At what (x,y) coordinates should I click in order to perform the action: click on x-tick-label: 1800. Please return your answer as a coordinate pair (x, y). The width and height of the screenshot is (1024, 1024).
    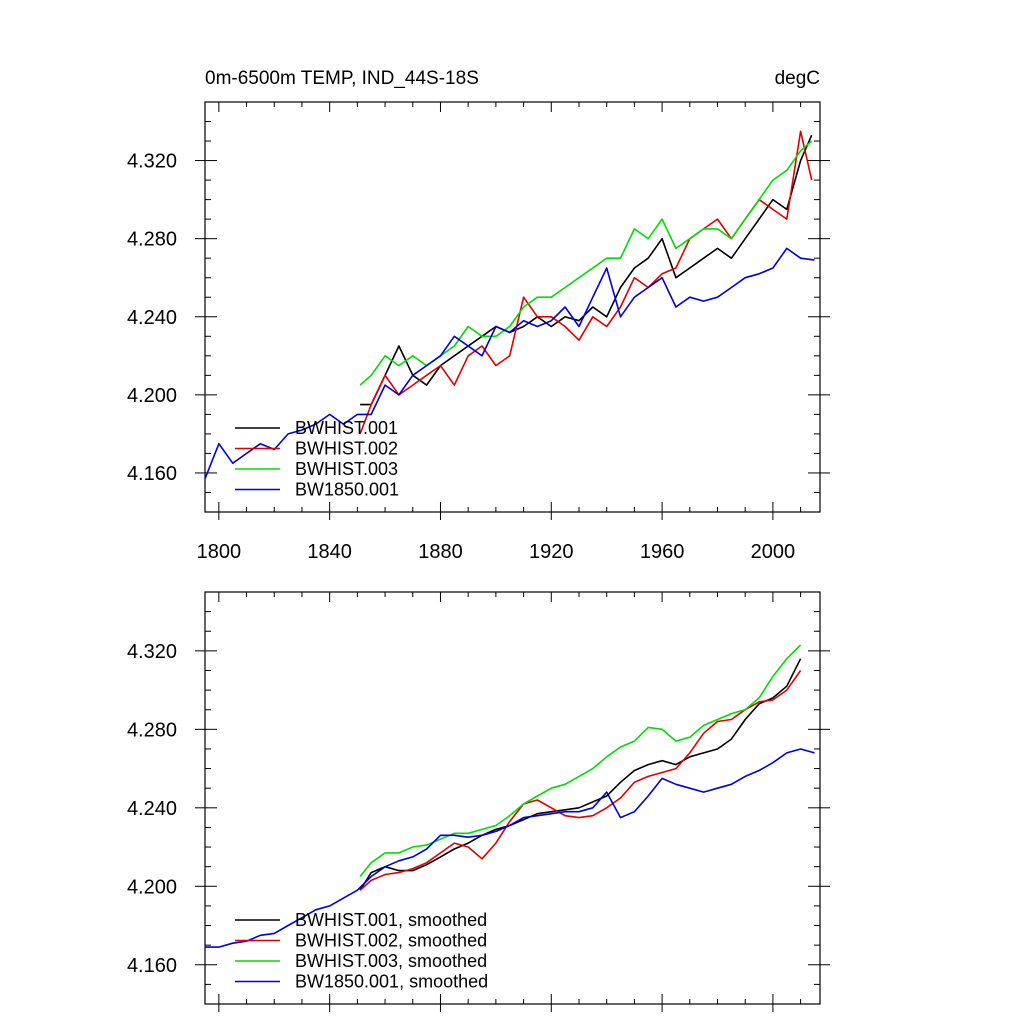
    Looking at the image, I should click on (219, 552).